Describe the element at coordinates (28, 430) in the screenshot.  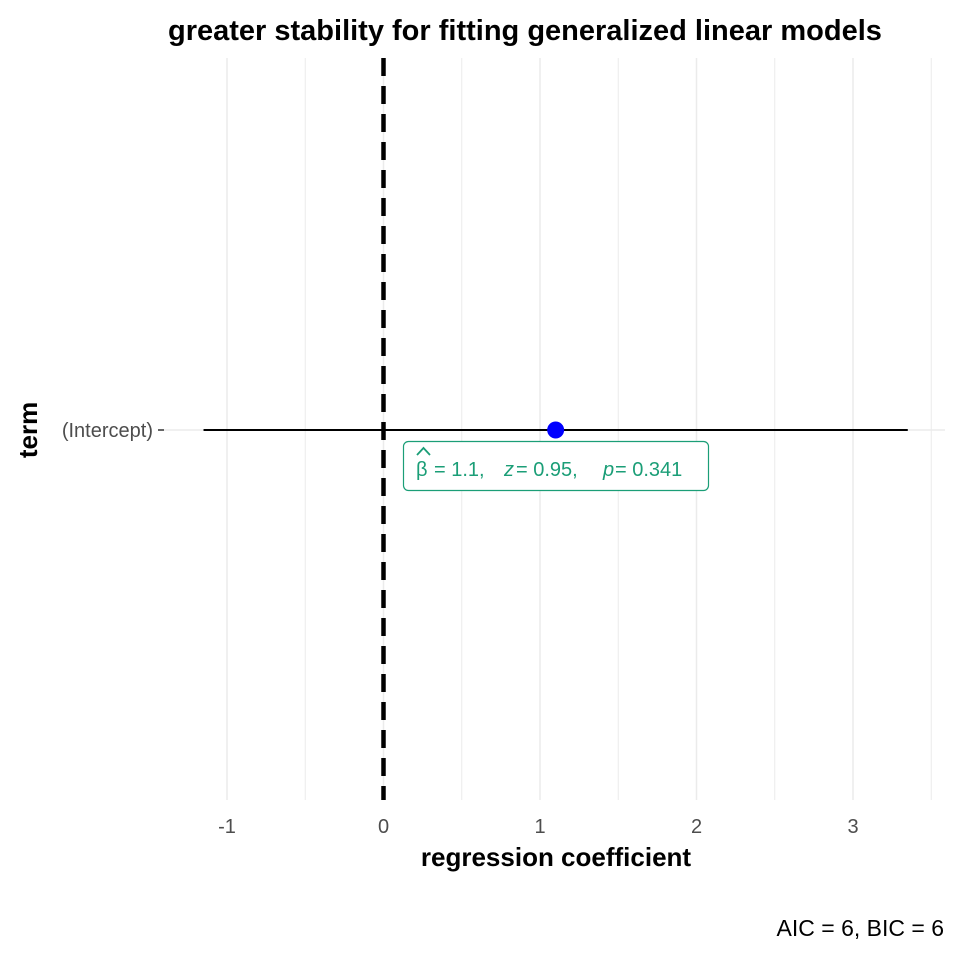
I see `y-axis-title: term` at that location.